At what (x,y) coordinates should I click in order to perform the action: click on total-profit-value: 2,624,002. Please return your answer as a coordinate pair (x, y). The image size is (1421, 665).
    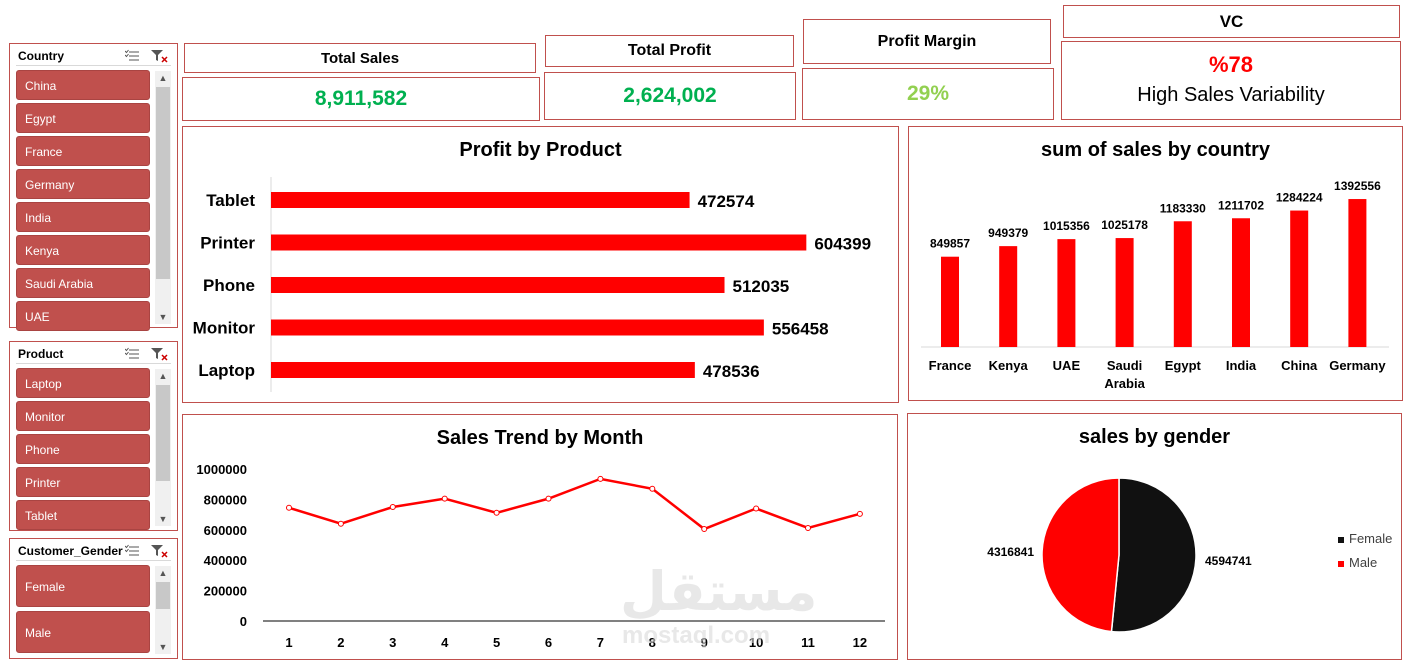
    Looking at the image, I should click on (670, 96).